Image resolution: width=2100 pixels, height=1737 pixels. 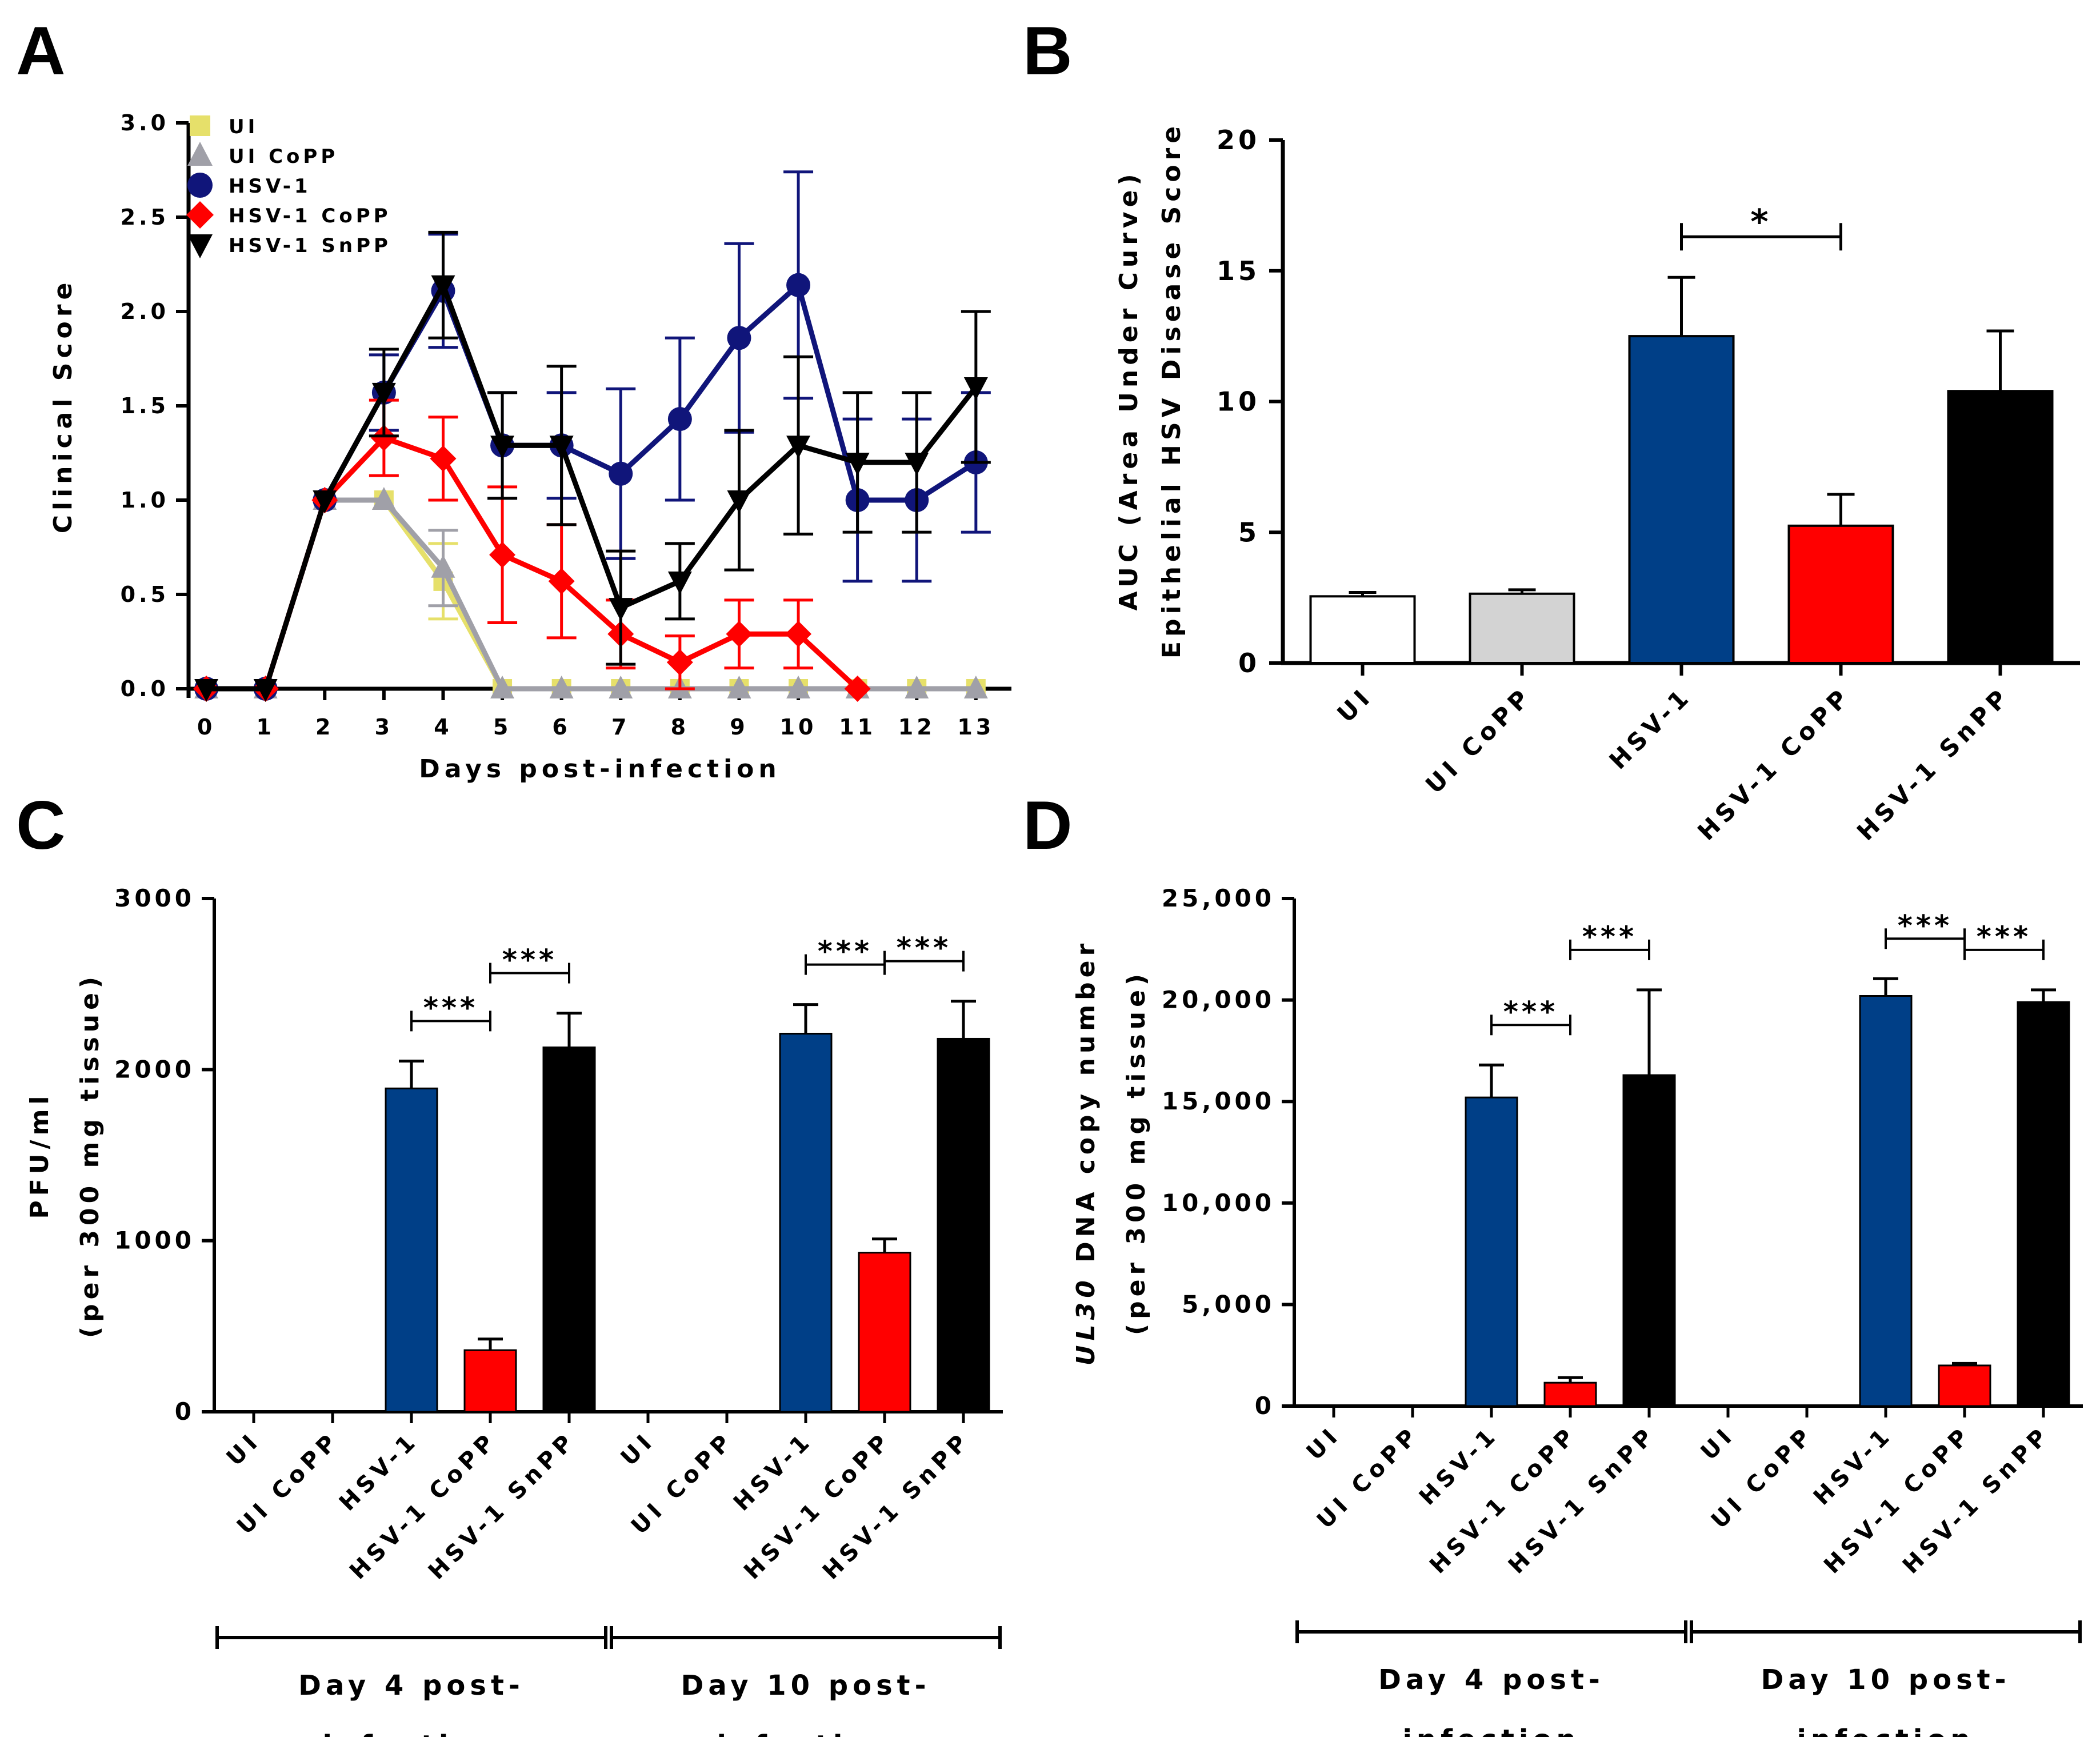 I want to click on series-line, so click(x=592, y=487).